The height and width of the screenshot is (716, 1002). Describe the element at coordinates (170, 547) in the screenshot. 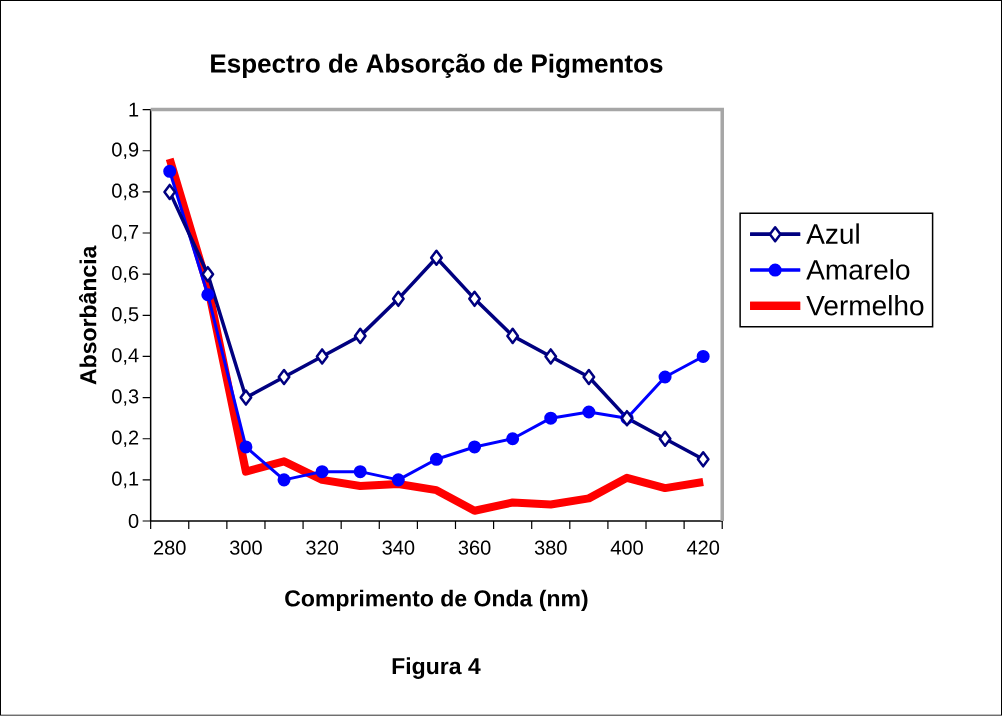

I see `x-tick-label: 280` at that location.